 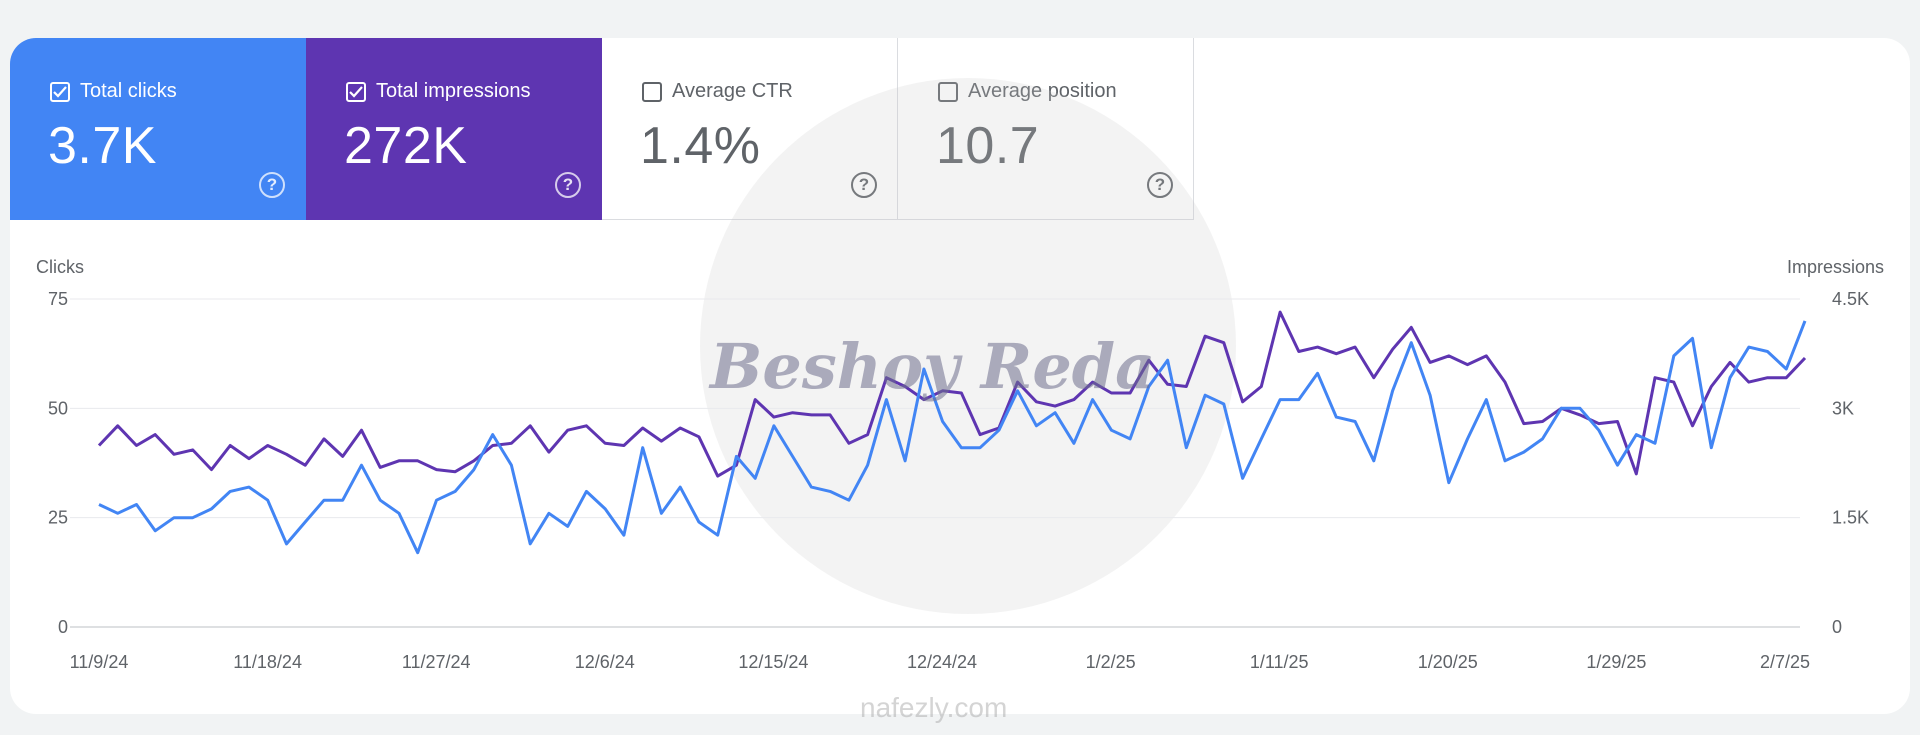 I want to click on average-position-card: Average position 10.7 ?, so click(x=1046, y=129).